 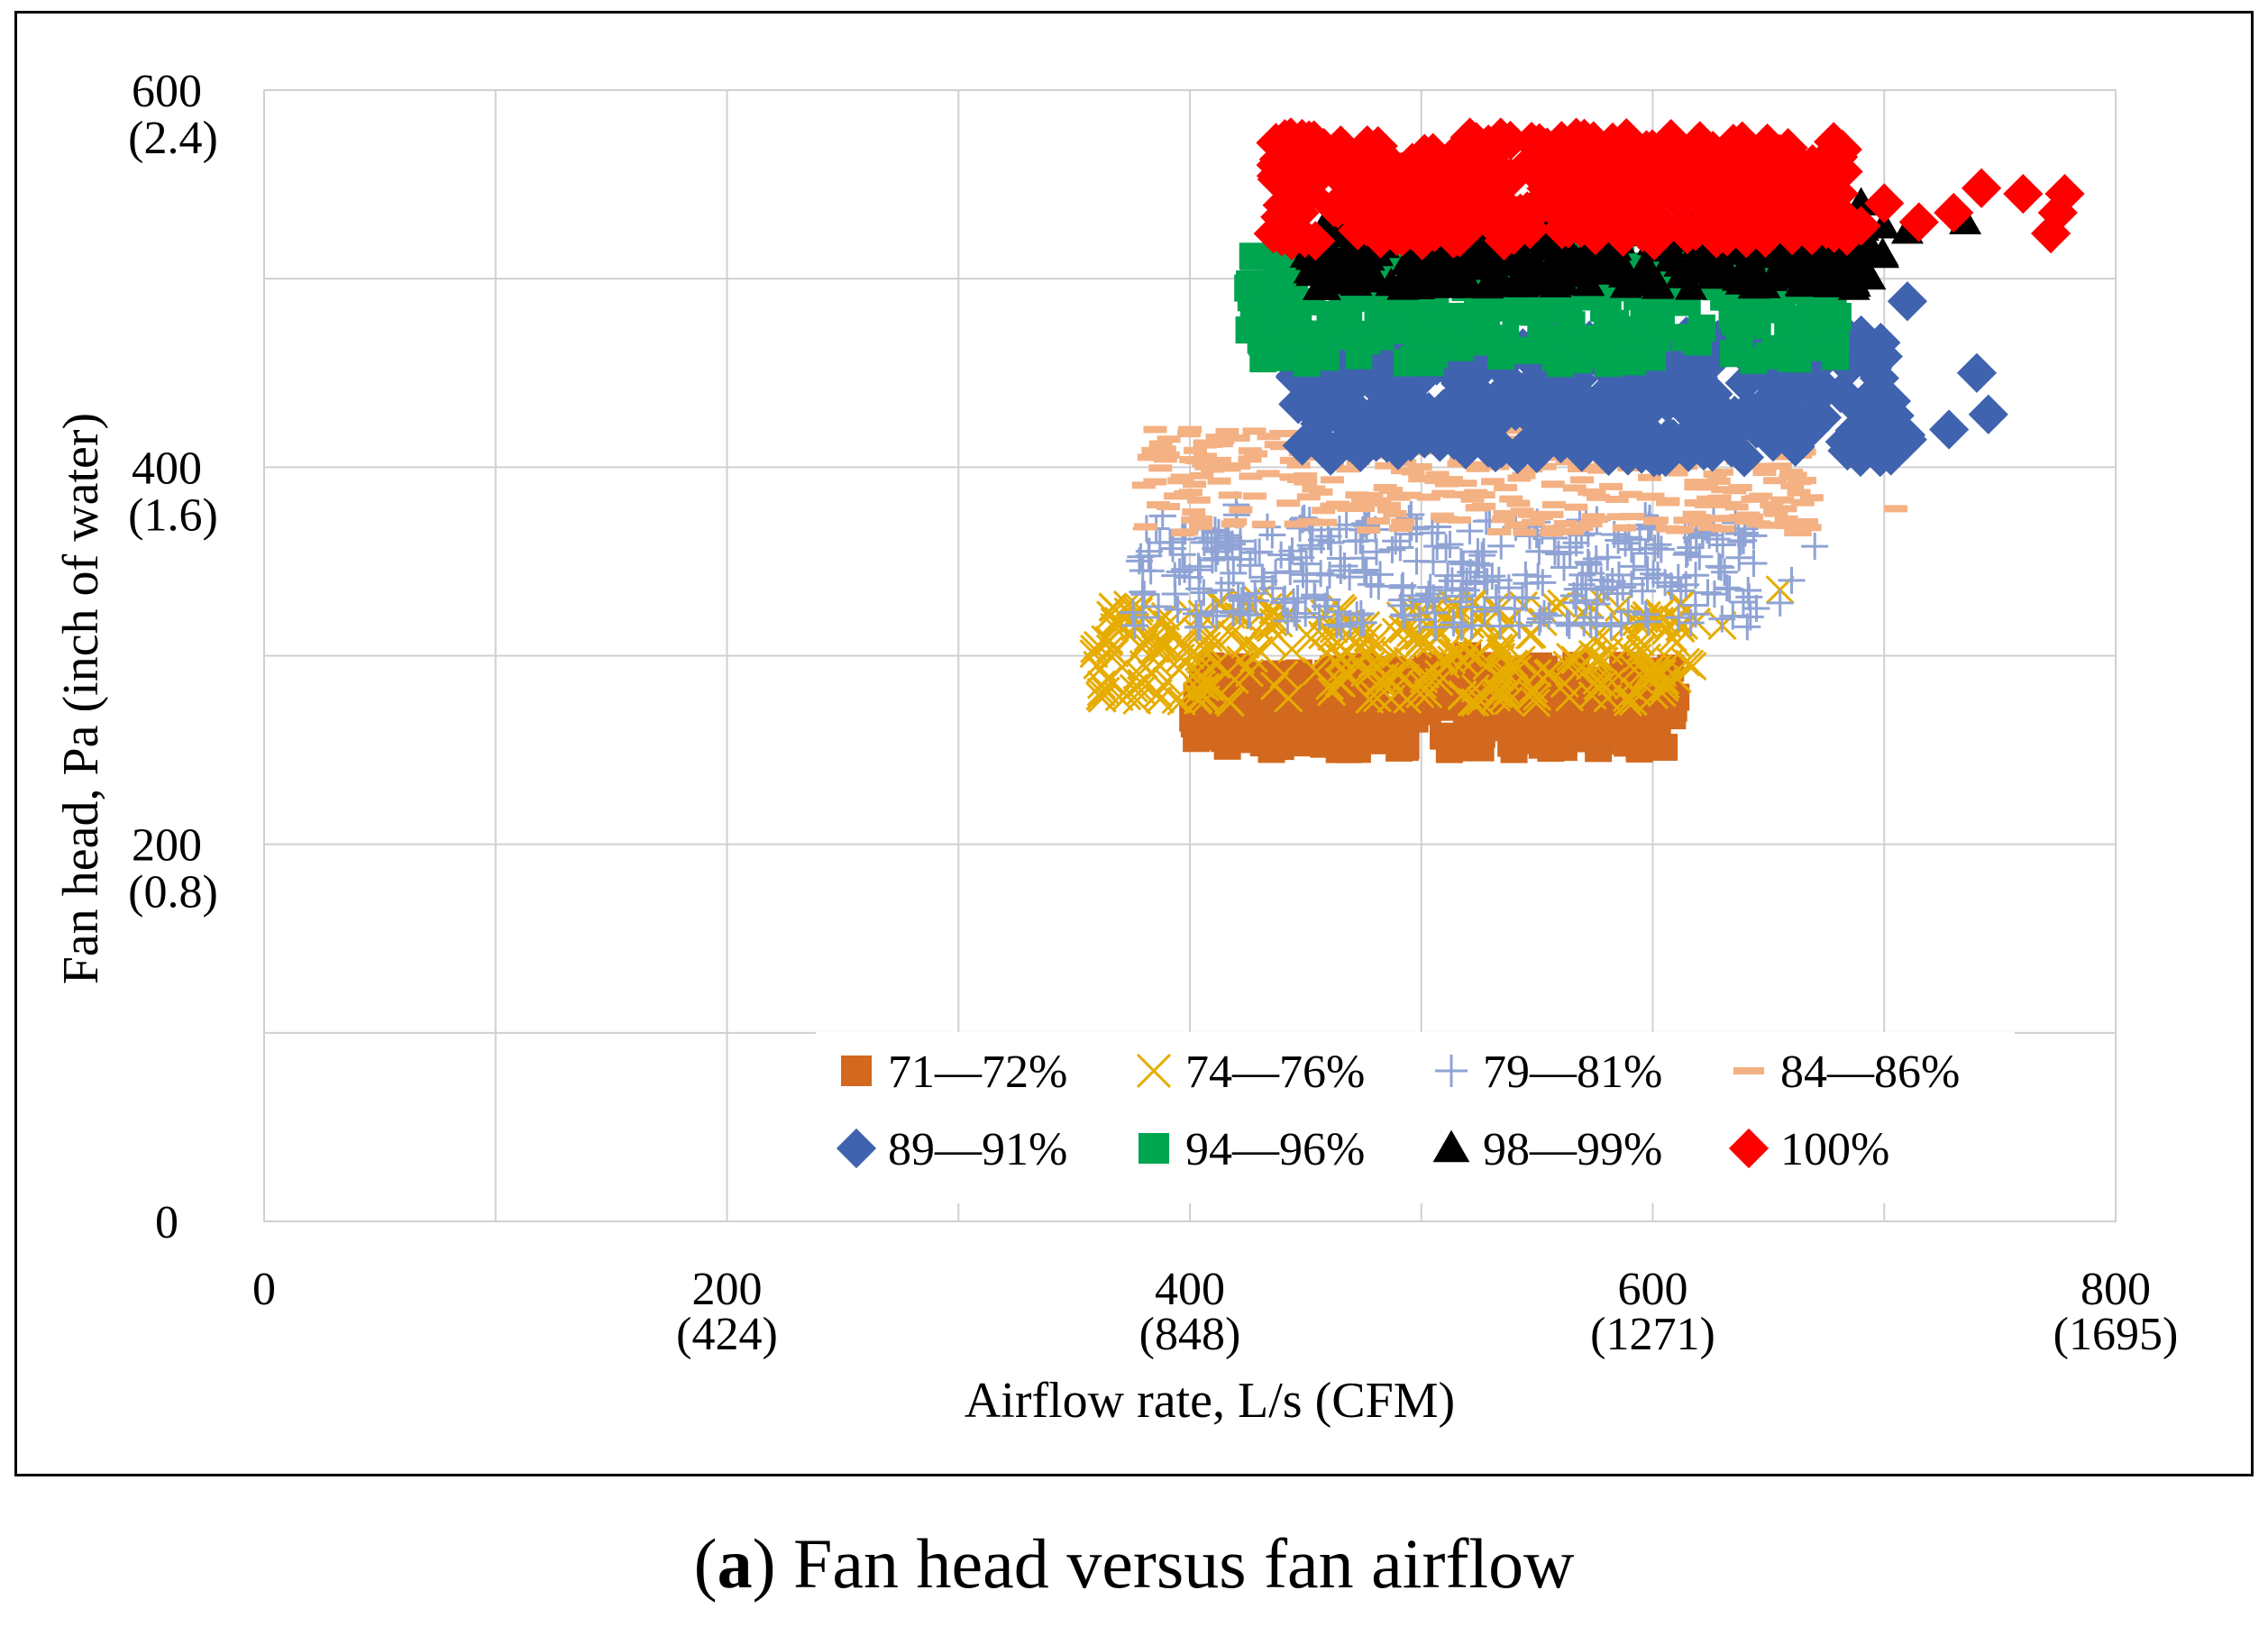 I want to click on legend-label: 98—99%, so click(x=1573, y=1149).